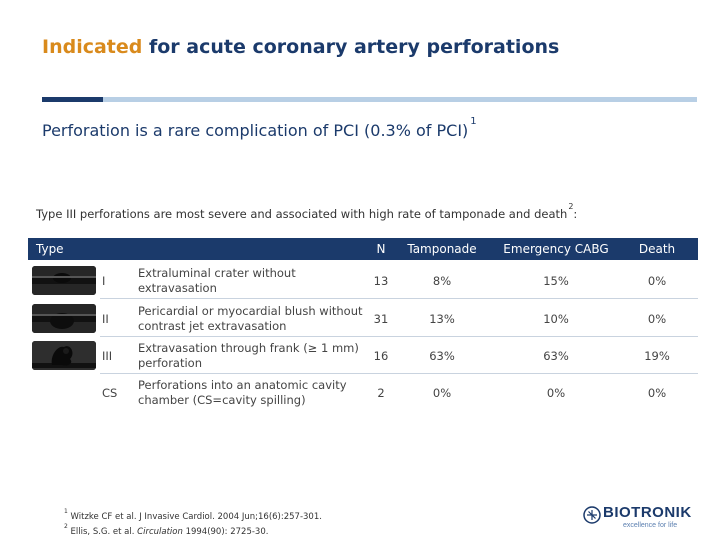 Image resolution: width=720 pixels, height=540 pixels. What do you see at coordinates (556, 249) in the screenshot?
I see `col-cabg: Emergency CABG` at bounding box center [556, 249].